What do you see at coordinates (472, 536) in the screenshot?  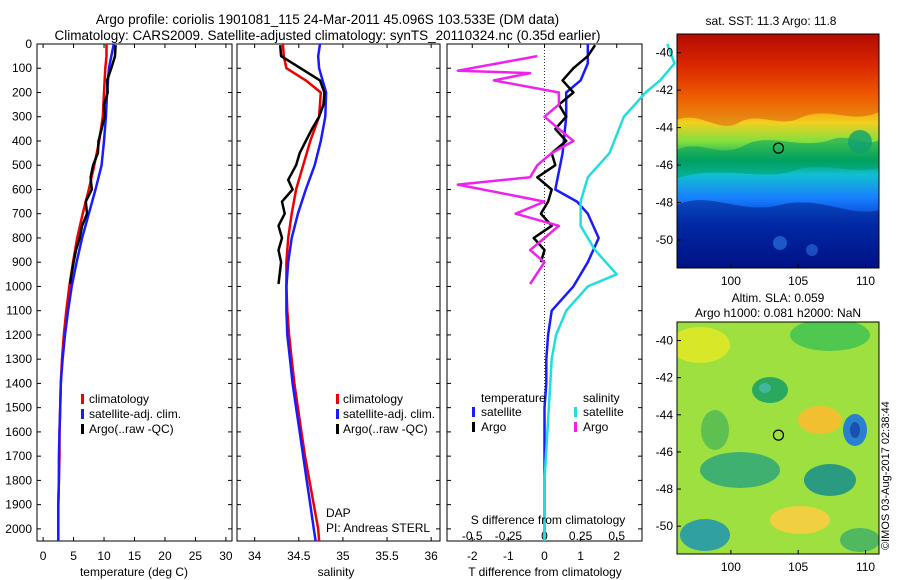 I see `x2-tick-label: -0.5` at bounding box center [472, 536].